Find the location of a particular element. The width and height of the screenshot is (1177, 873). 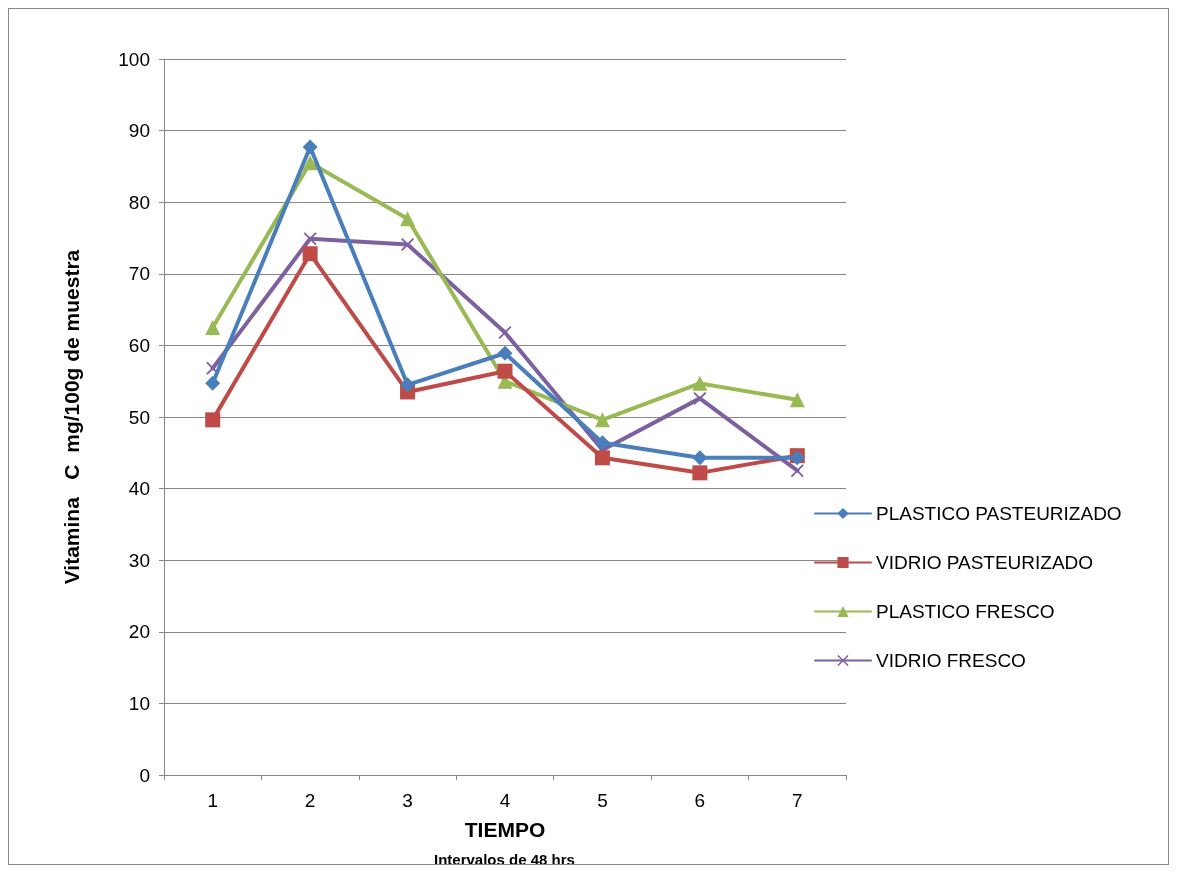

x-tick-label: 1 is located at coordinates (212, 800).